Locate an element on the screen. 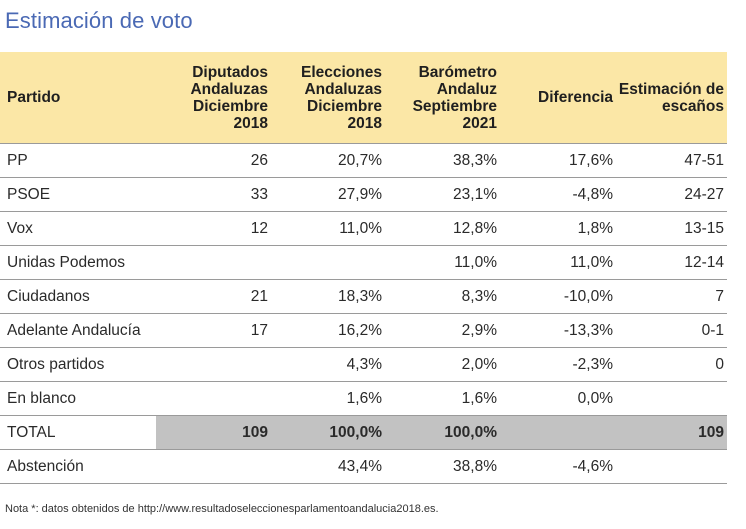  cell-diferencia: 11,0% is located at coordinates (558, 262).